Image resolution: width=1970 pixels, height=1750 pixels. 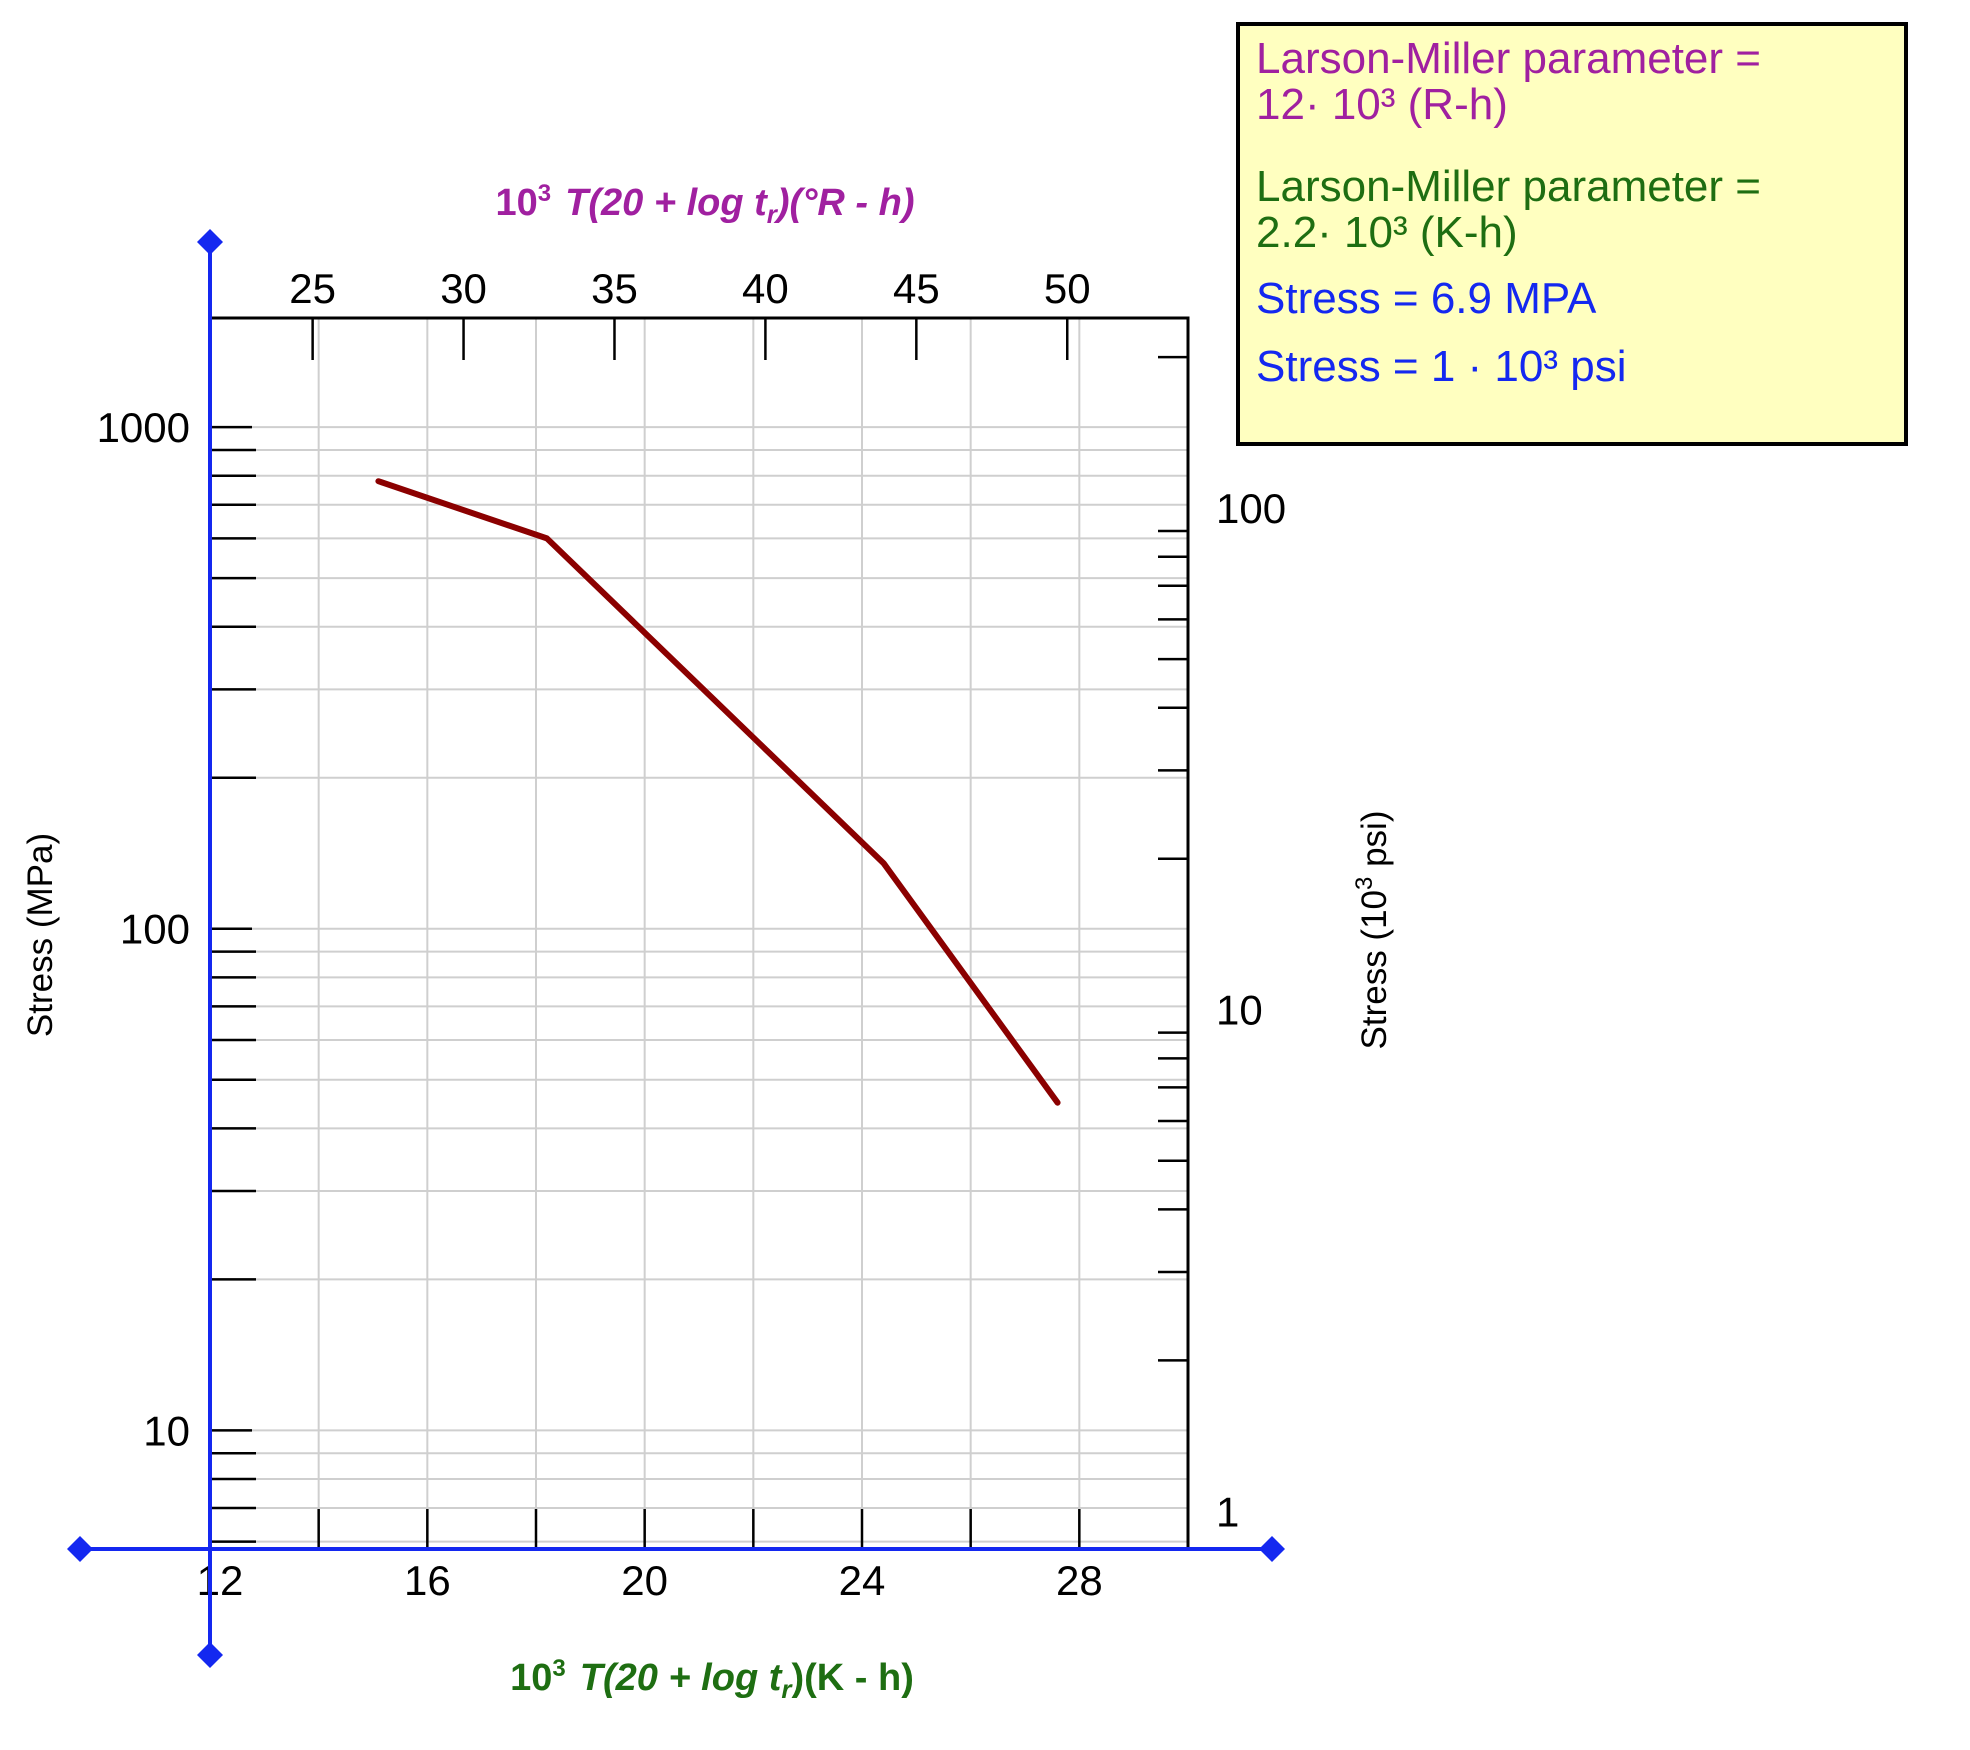 What do you see at coordinates (40, 935) in the screenshot?
I see `y-left-axis-title: Stress (MPa)` at bounding box center [40, 935].